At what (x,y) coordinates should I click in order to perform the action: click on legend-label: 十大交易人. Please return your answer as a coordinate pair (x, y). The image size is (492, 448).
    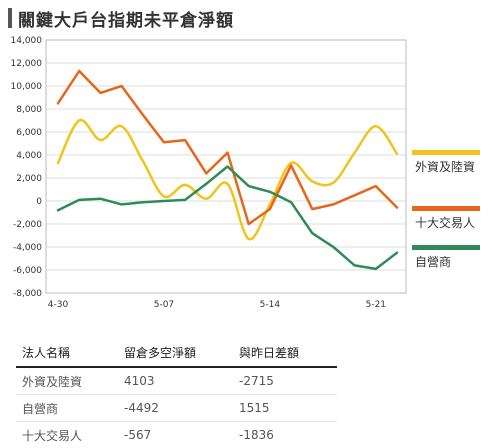
    Looking at the image, I should click on (446, 222).